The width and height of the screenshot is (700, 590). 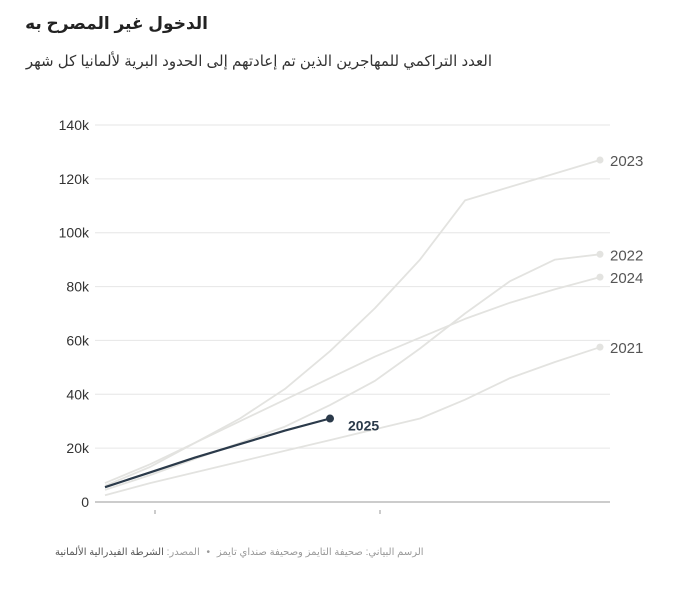 I want to click on y-tick-label: 120k, so click(x=74, y=179).